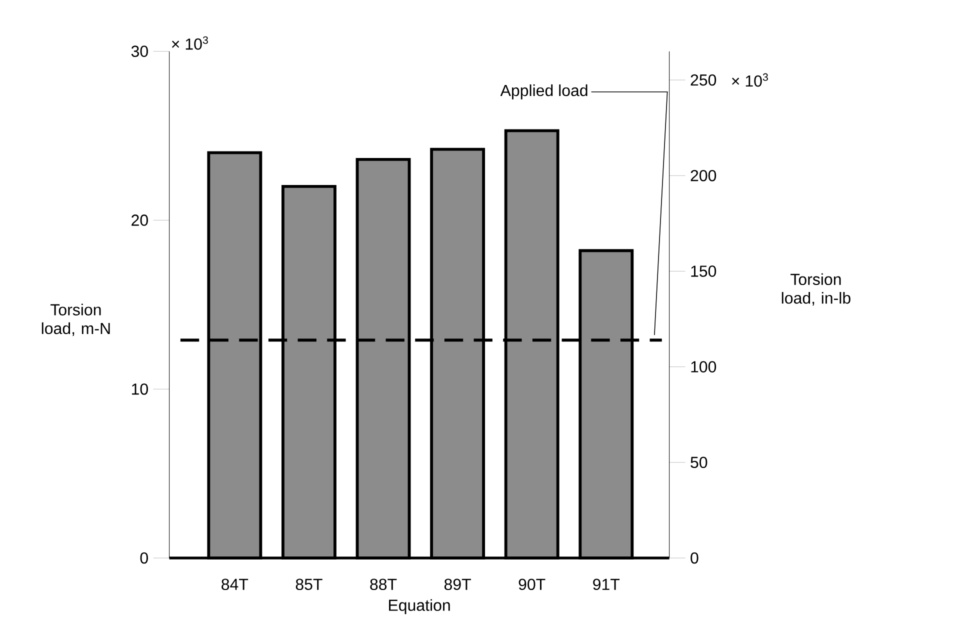  What do you see at coordinates (140, 220) in the screenshot?
I see `y-tick-label: 20` at bounding box center [140, 220].